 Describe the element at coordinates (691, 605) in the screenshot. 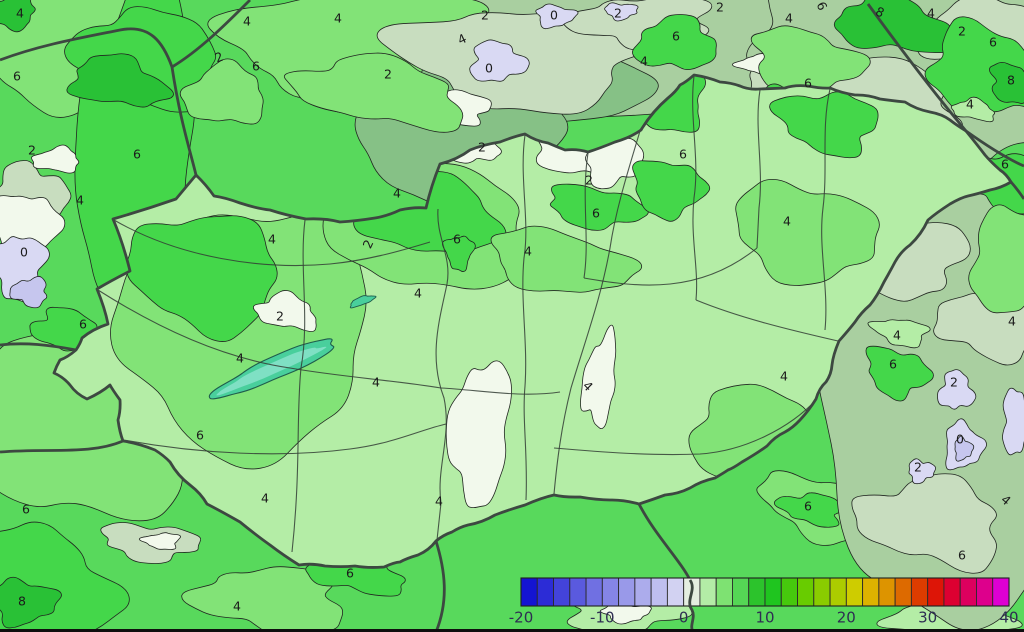

I see `border-over-colorbar` at that location.